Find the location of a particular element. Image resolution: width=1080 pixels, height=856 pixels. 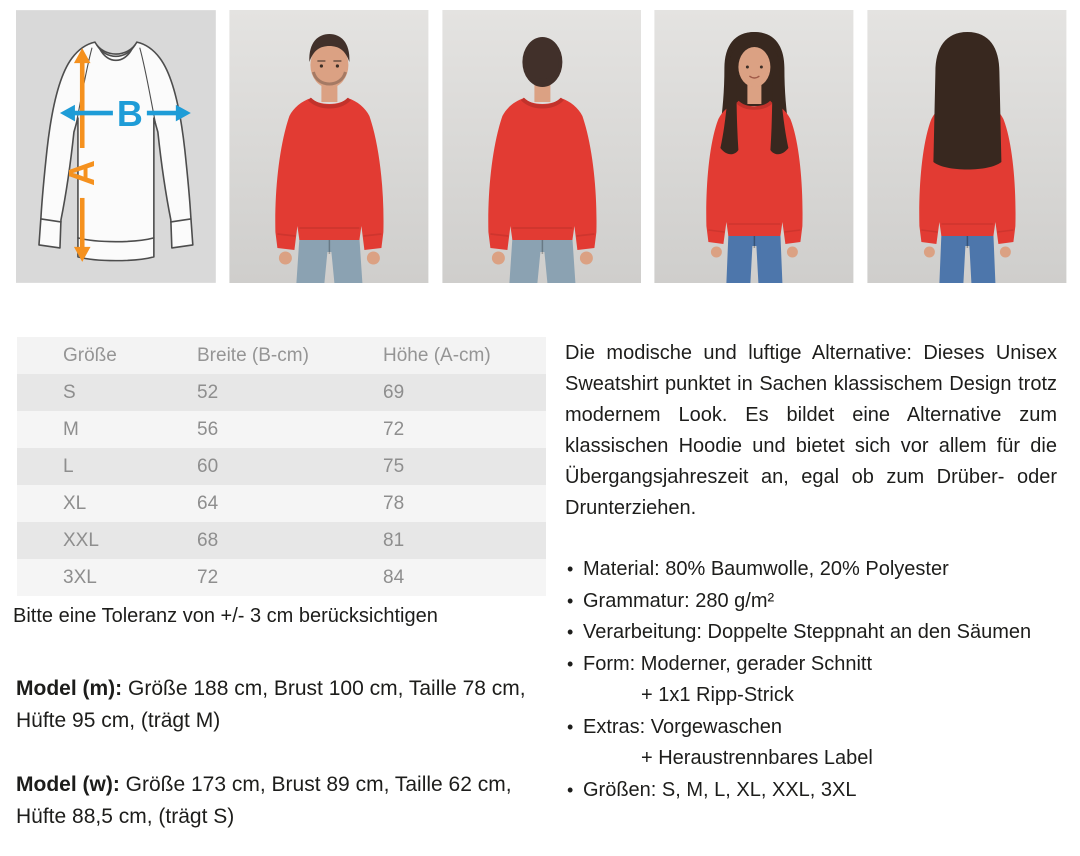

table-cell-hoehe: 72 is located at coordinates (394, 429).